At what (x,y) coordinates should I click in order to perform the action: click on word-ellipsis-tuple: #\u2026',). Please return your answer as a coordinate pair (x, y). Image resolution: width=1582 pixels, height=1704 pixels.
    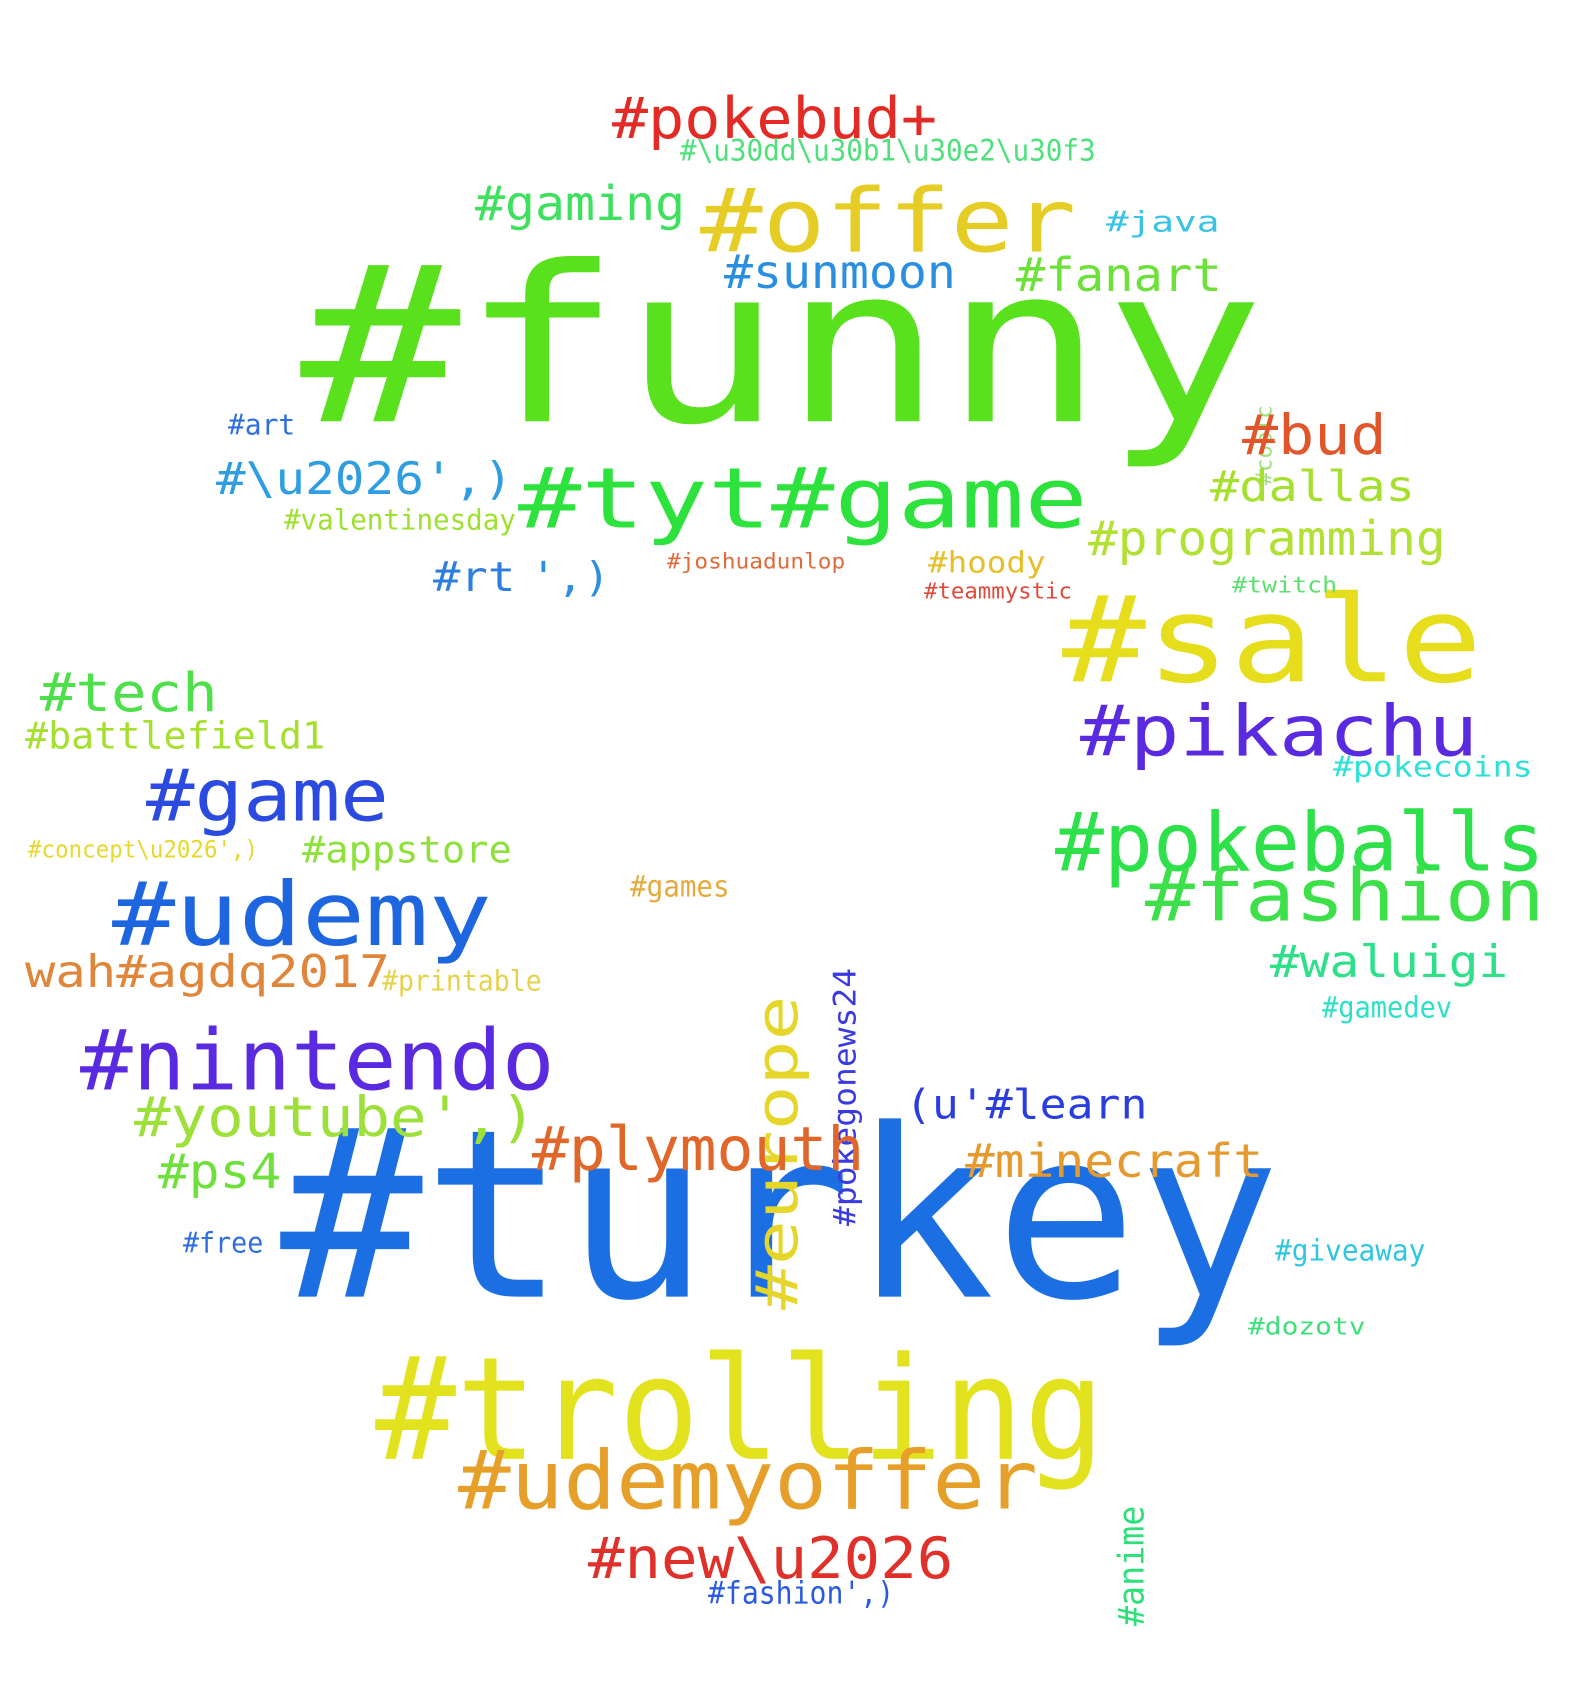
    Looking at the image, I should click on (364, 479).